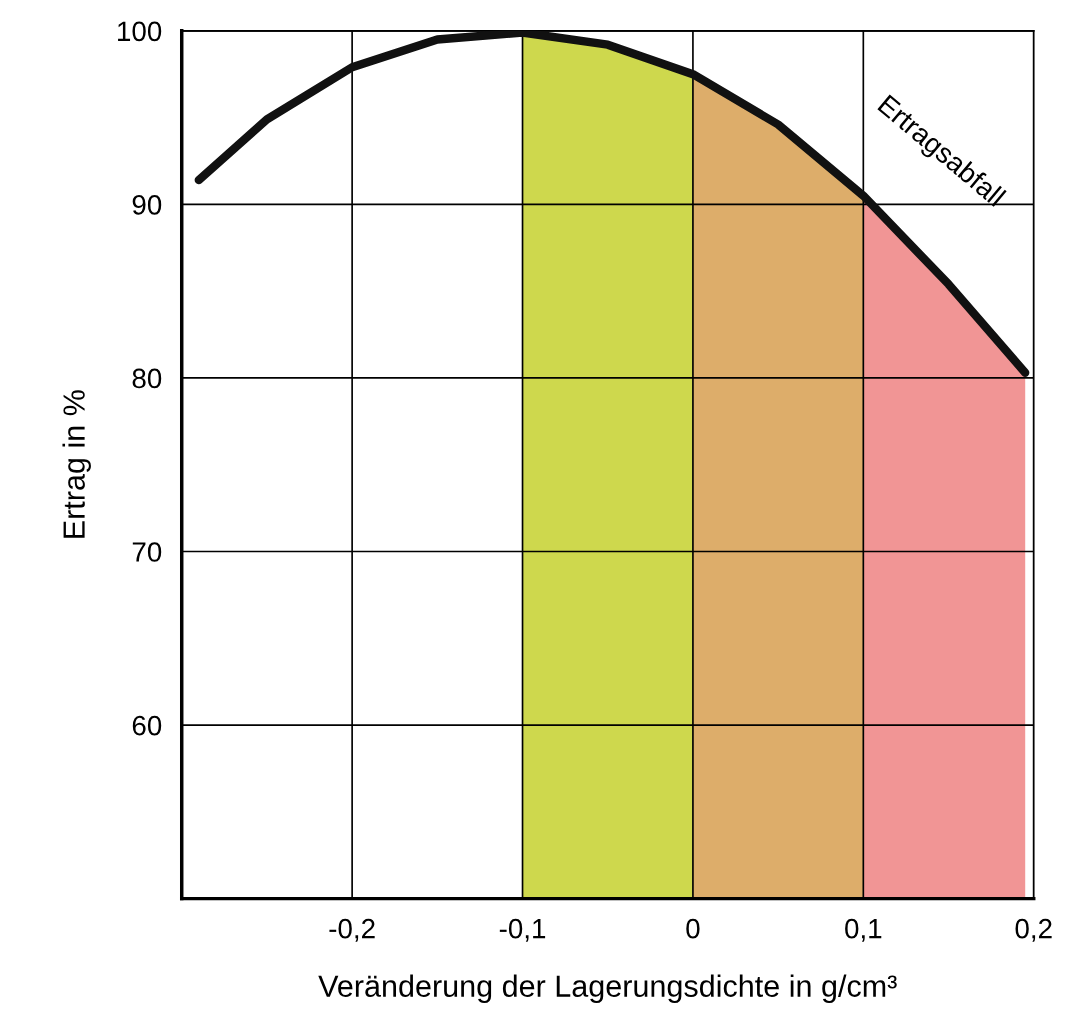  I want to click on x-axis-title: Veränderung der Lagerungsdichte in g/cm³, so click(607, 988).